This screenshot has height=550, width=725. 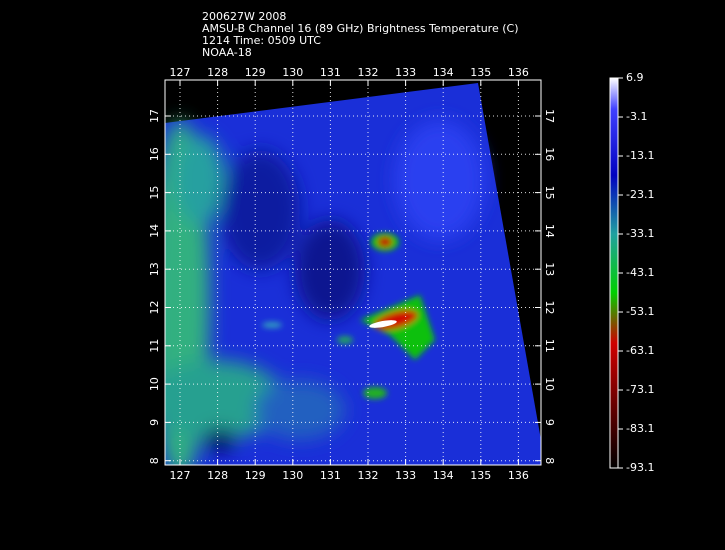 What do you see at coordinates (154, 346) in the screenshot?
I see `lat-label-left: 11` at bounding box center [154, 346].